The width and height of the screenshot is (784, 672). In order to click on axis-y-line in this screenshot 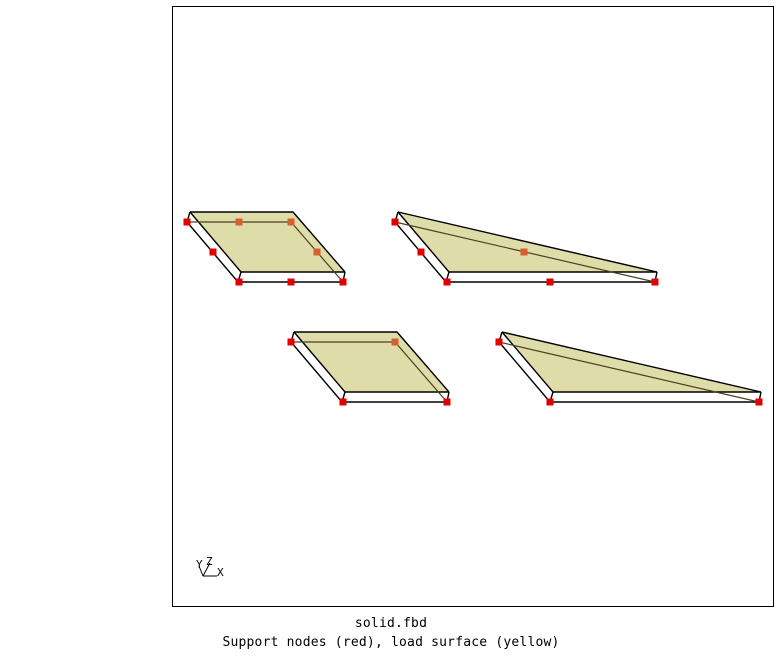, I will do `click(201, 571)`.